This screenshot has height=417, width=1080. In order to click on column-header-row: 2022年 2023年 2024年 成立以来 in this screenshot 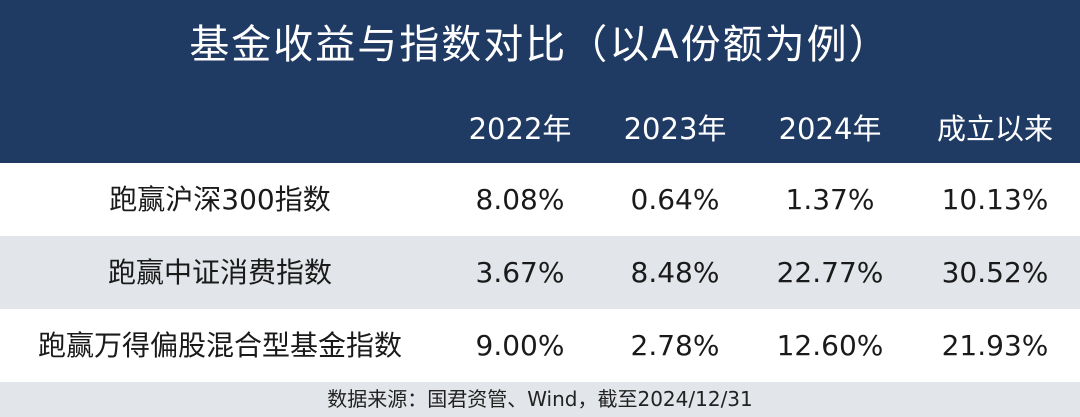, I will do `click(540, 129)`.